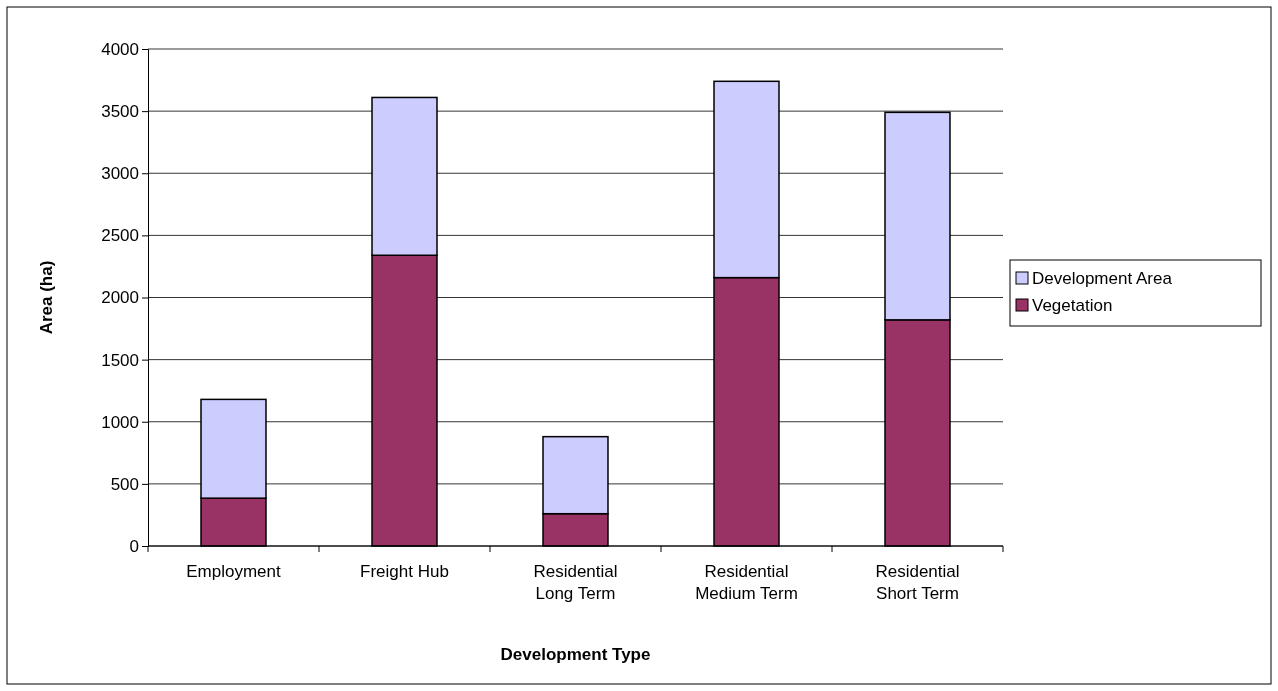 The image size is (1278, 691). I want to click on y-tick-label: 0, so click(134, 546).